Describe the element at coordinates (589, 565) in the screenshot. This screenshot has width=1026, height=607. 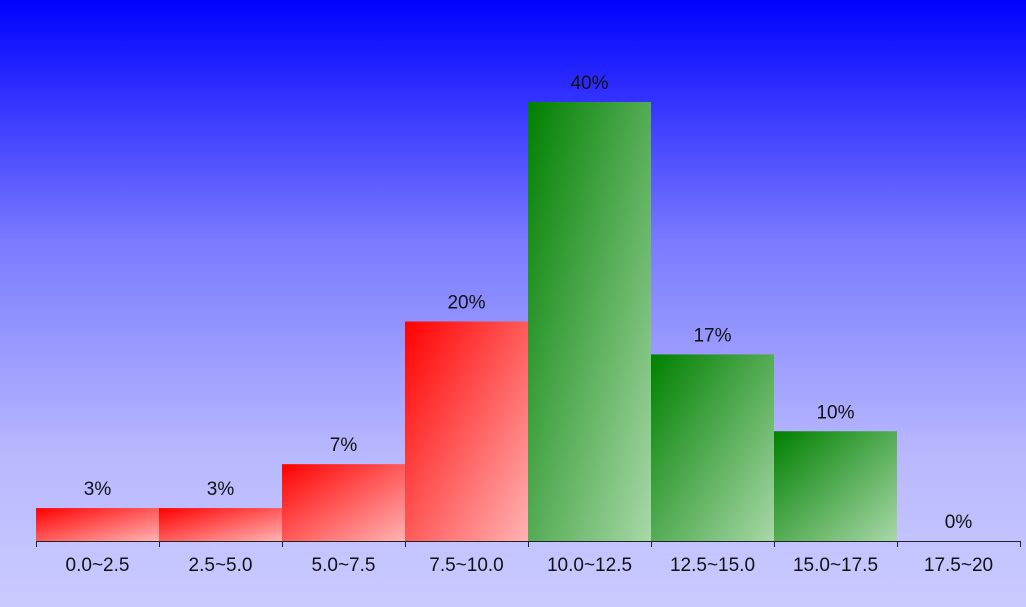
I see `category-label-10-0-12-5: 10.0~12.5` at that location.